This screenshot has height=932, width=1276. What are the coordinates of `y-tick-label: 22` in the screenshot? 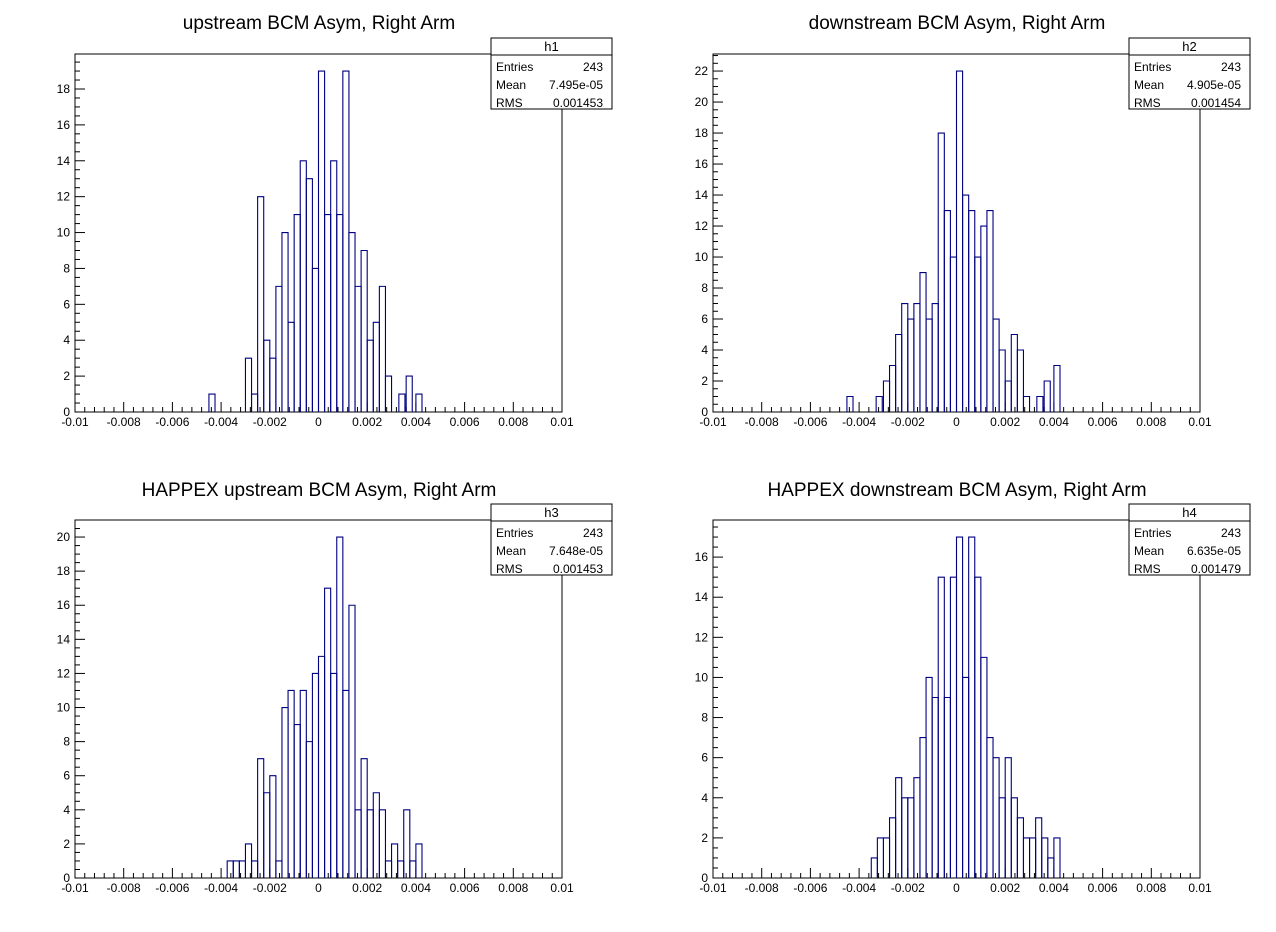 It's located at (702, 71).